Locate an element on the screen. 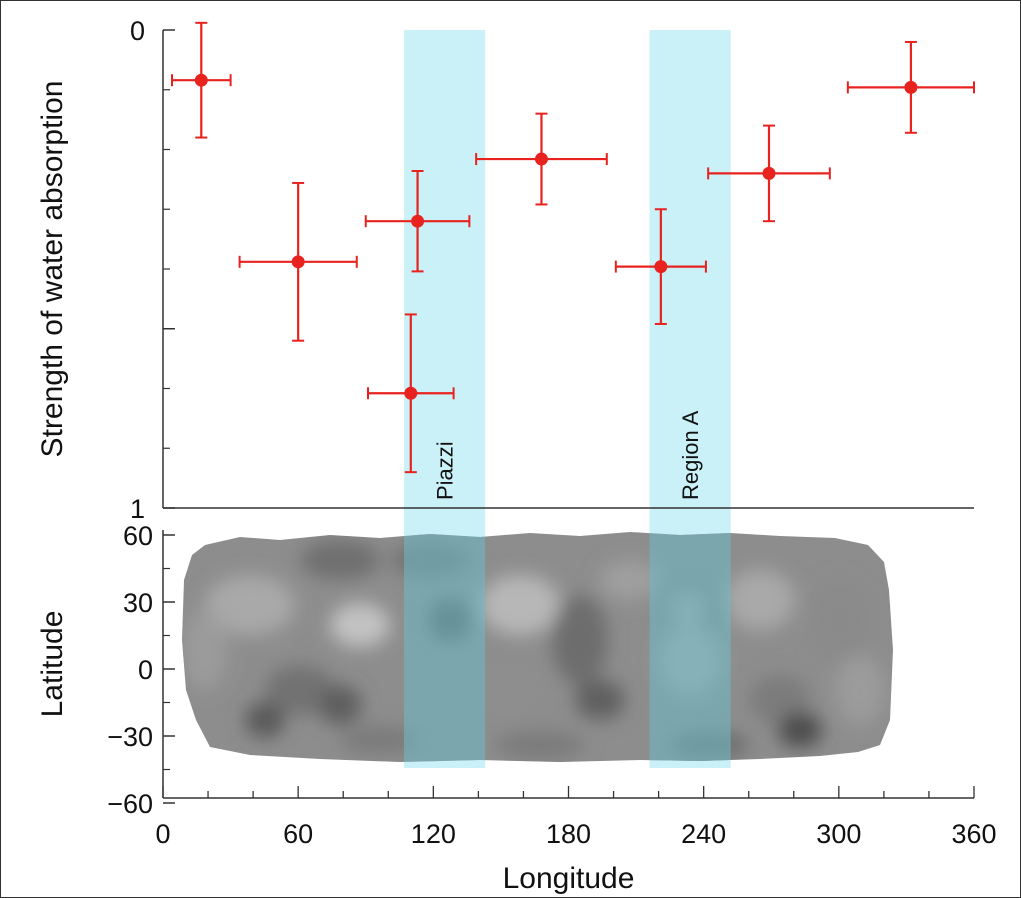  lon-tick-label-5: 300 is located at coordinates (838, 834).